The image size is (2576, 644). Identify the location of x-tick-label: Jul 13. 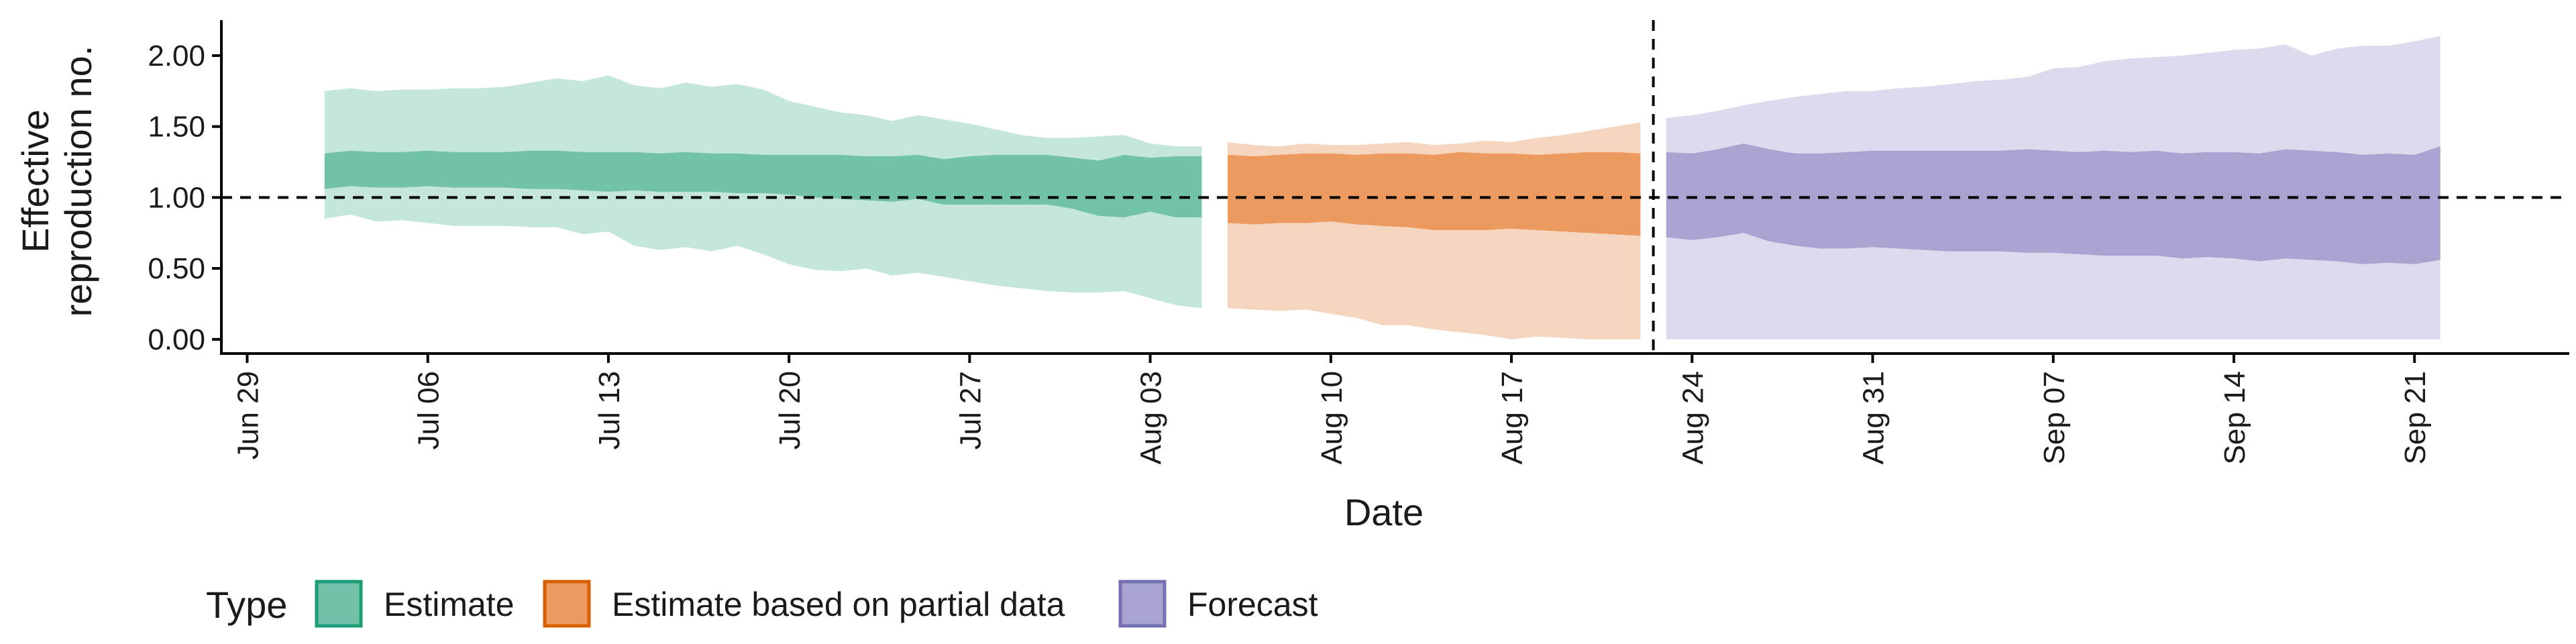
(609, 410).